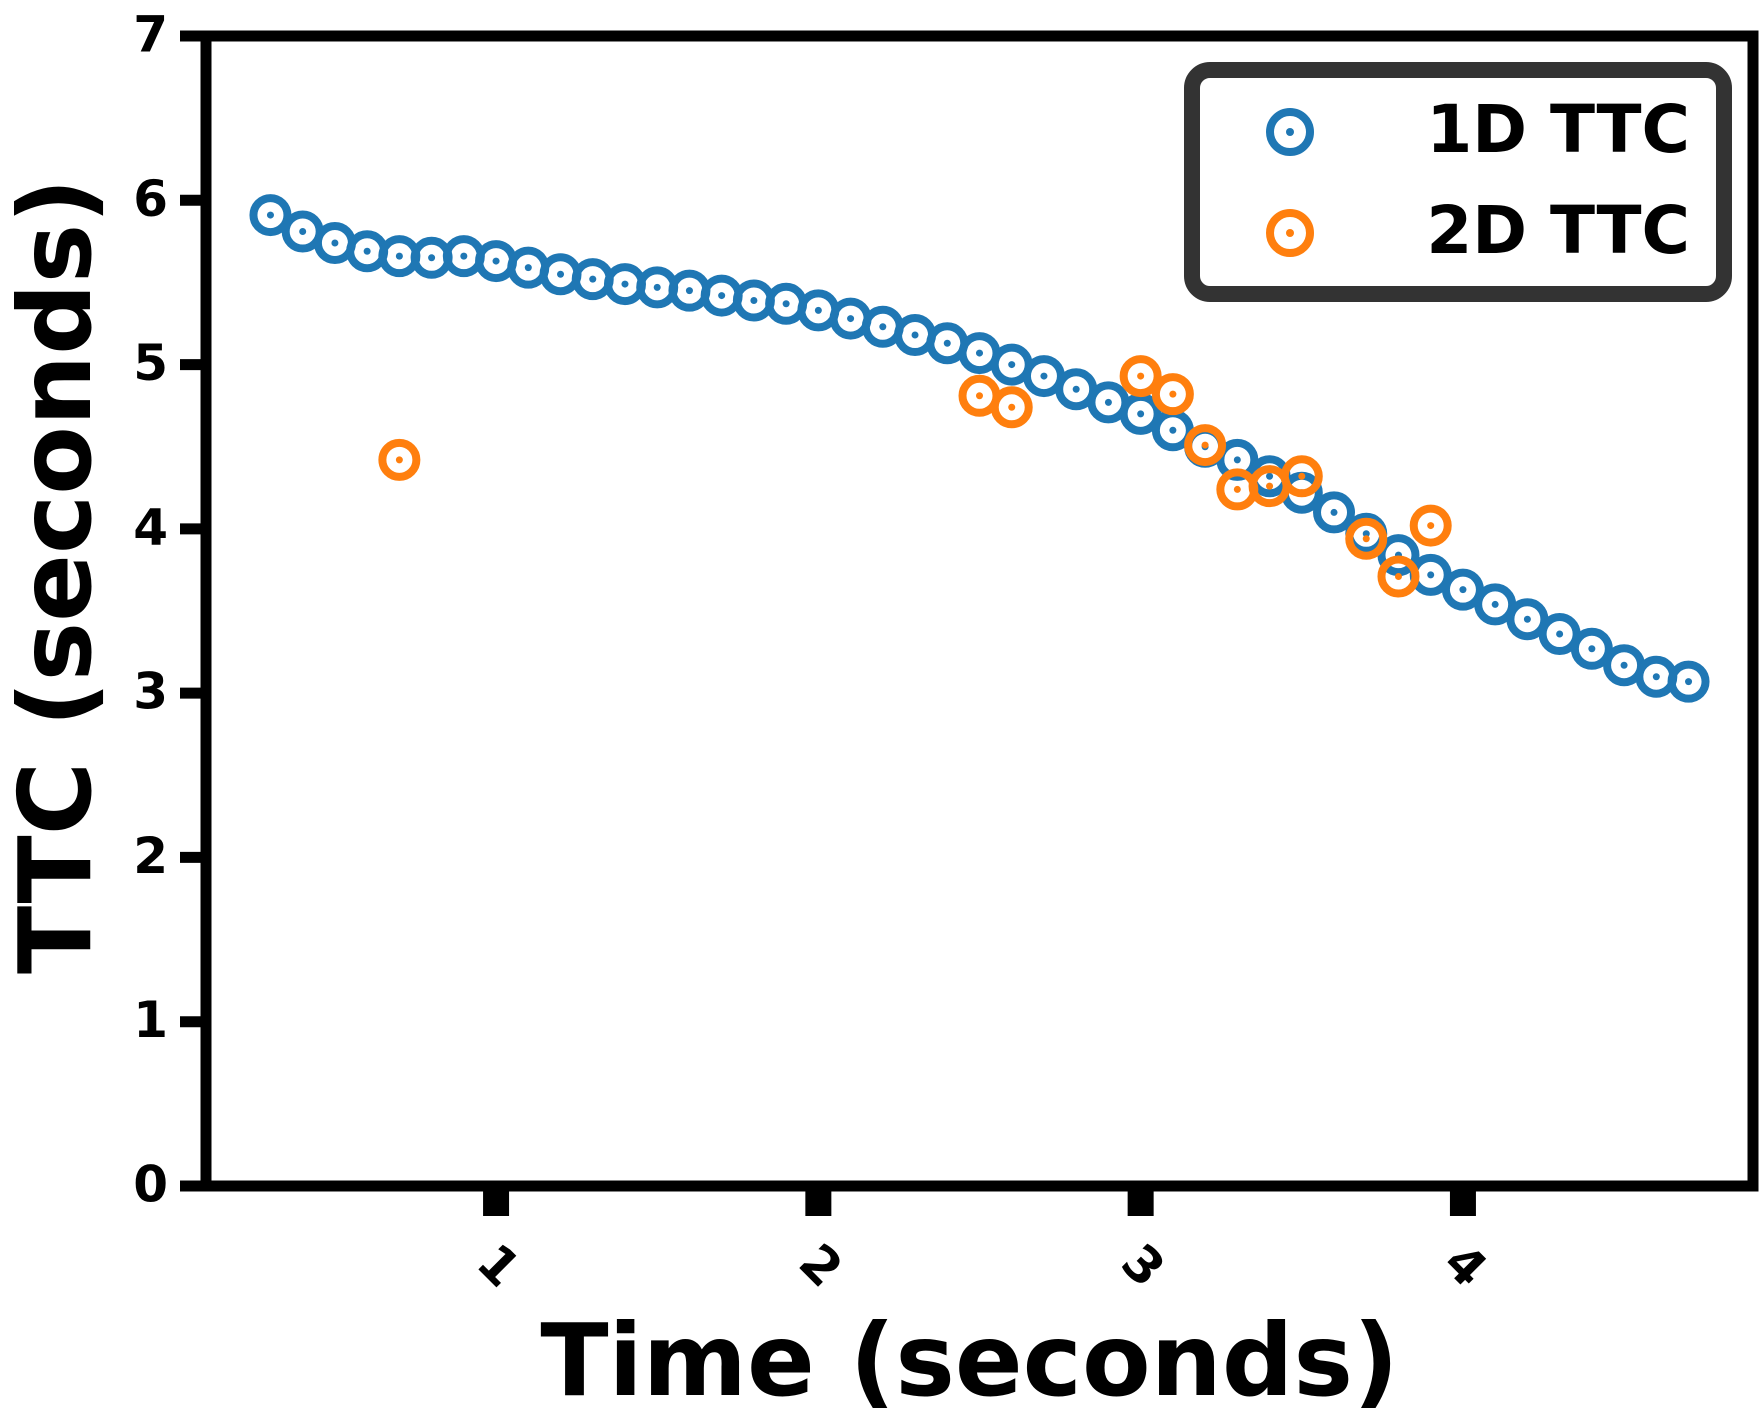 This screenshot has height=1428, width=1763. Describe the element at coordinates (1478, 180) in the screenshot. I see `legend-items: 1D TTC 2D TTC` at that location.